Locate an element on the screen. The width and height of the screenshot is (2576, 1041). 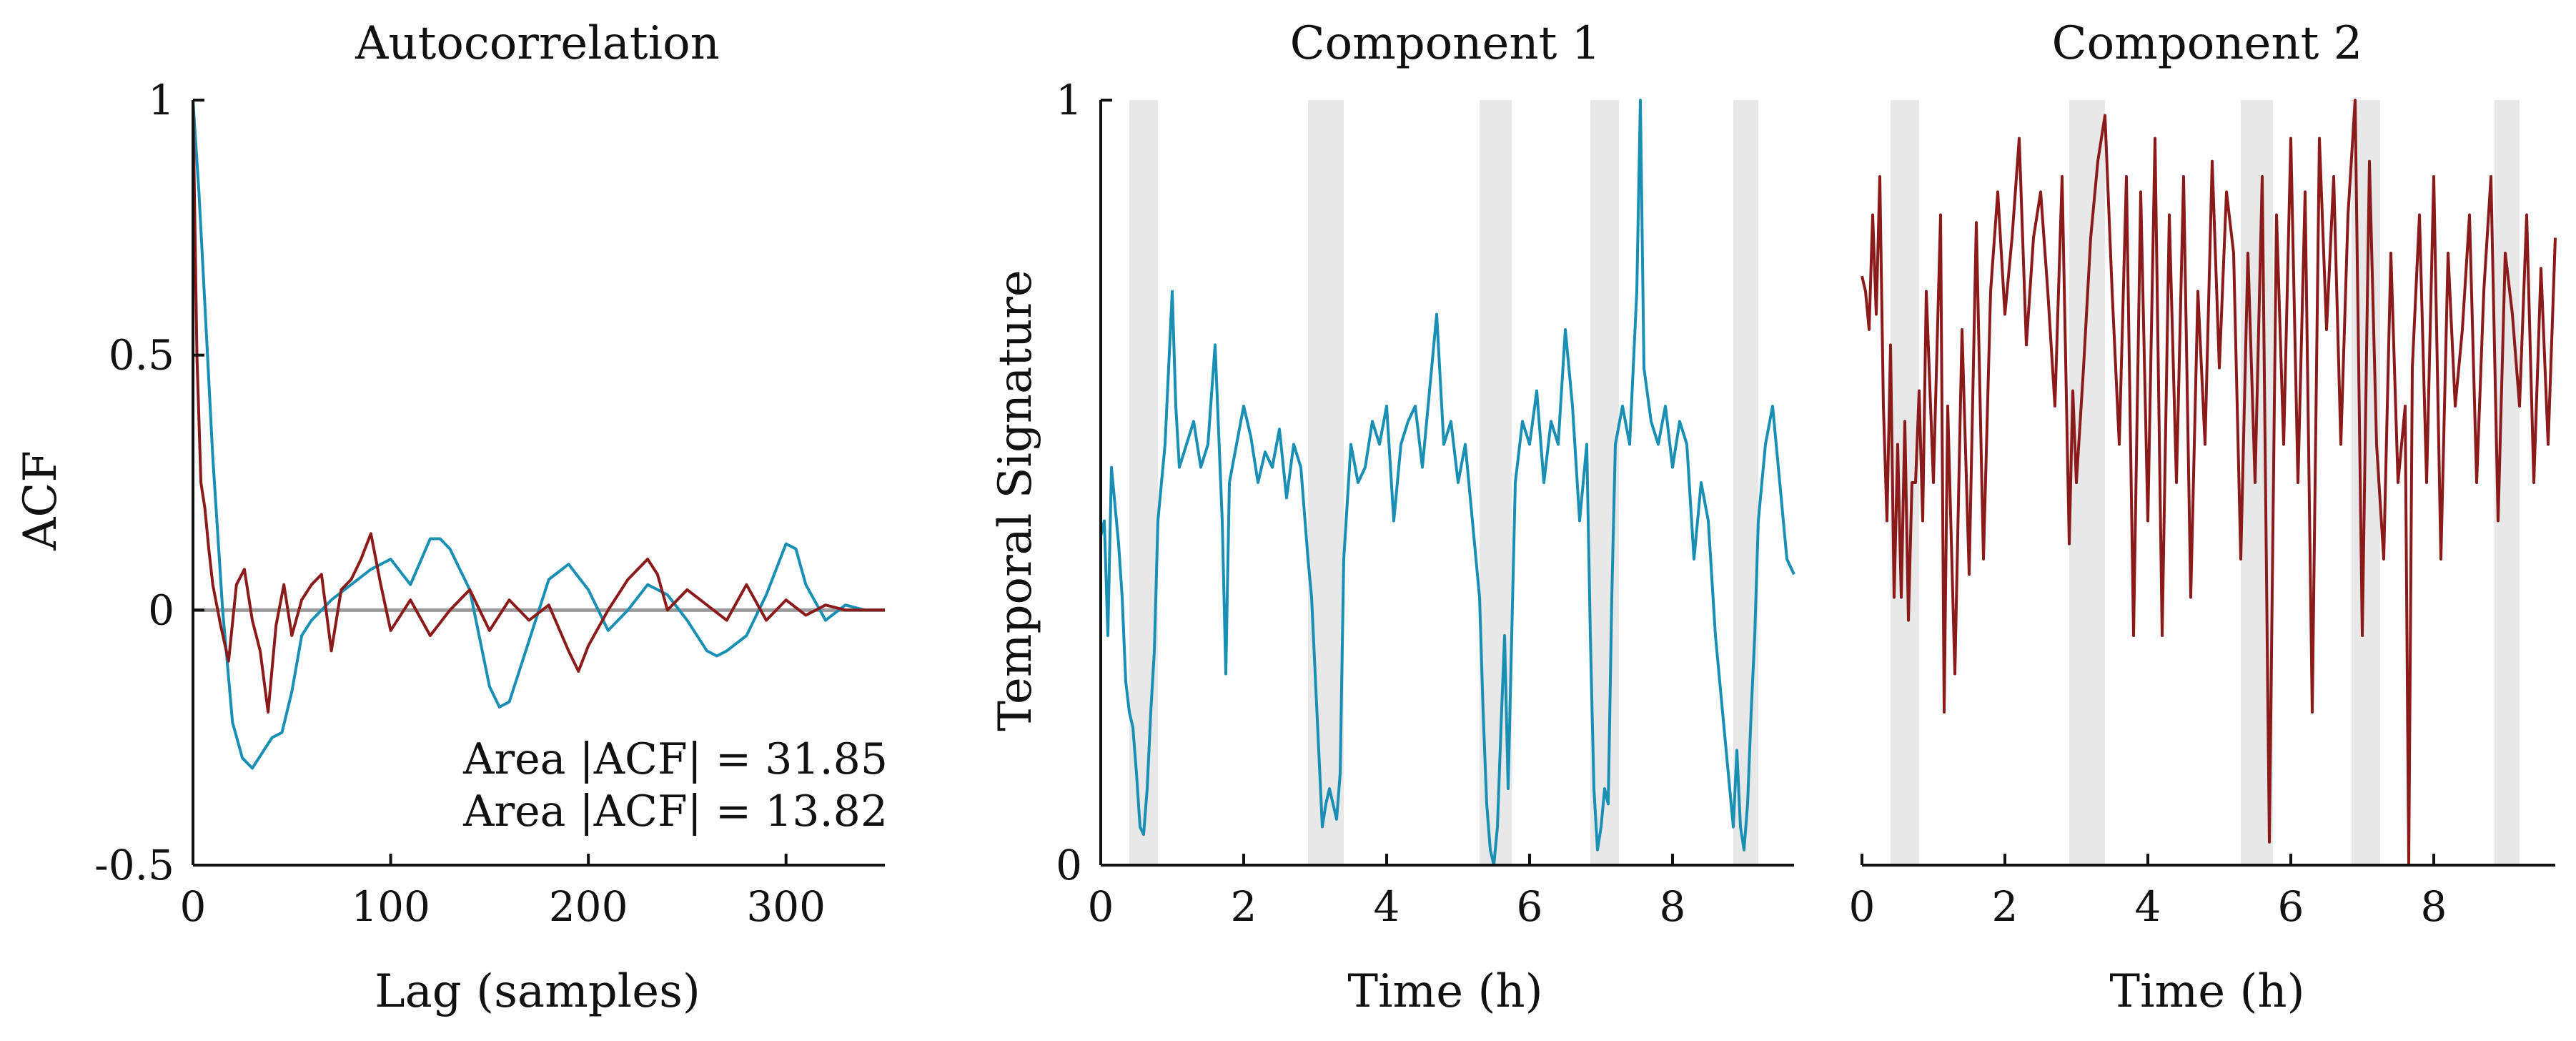
y-tick-label: 0.5 is located at coordinates (142, 355).